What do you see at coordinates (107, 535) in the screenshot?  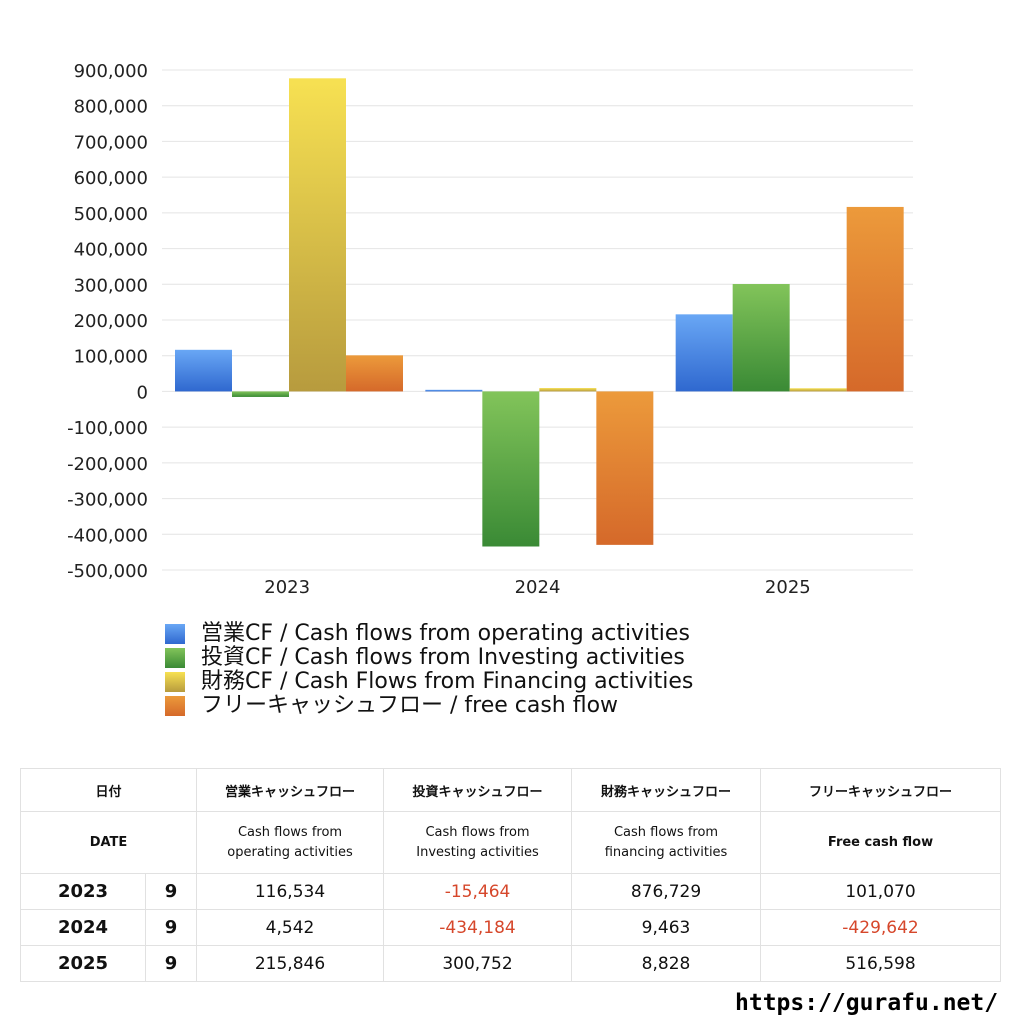 I see `y-tick-label: -400,000` at bounding box center [107, 535].